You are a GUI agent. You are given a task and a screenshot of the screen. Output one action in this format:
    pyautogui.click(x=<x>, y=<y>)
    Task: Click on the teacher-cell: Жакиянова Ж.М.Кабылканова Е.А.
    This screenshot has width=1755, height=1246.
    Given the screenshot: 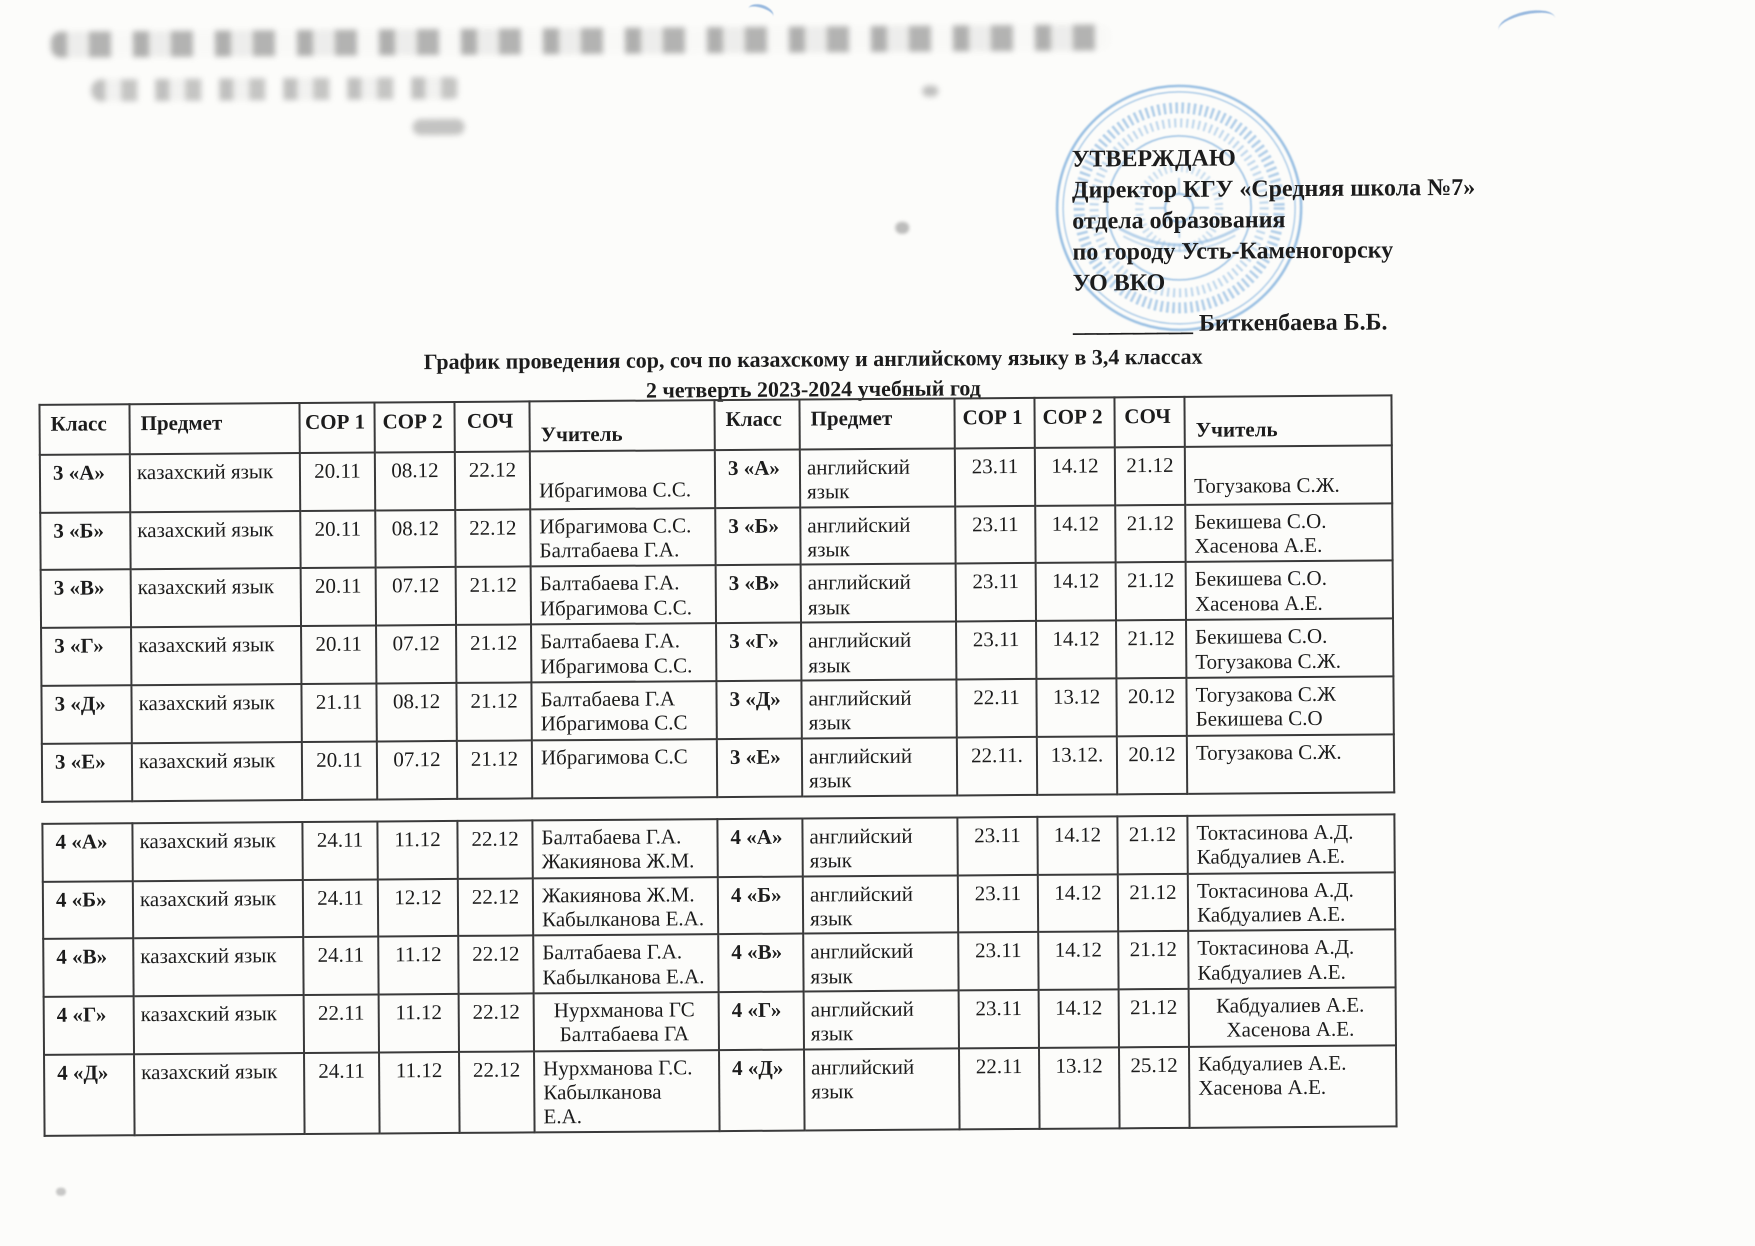 What is the action you would take?
    pyautogui.click(x=625, y=906)
    